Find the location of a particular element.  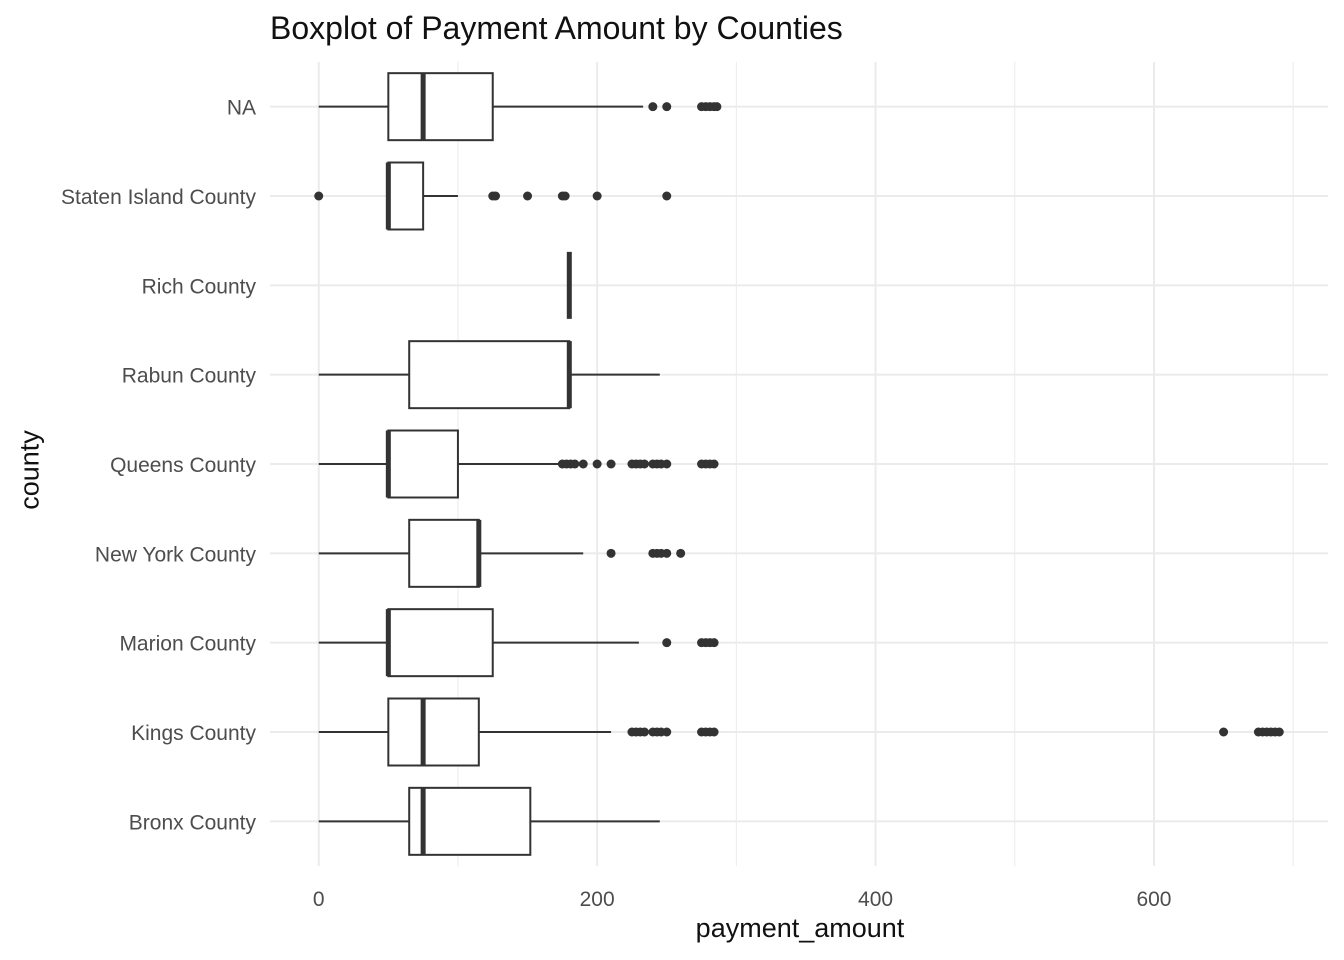

chart-title: Boxplot of Payment Amount by Counties is located at coordinates (556, 28).